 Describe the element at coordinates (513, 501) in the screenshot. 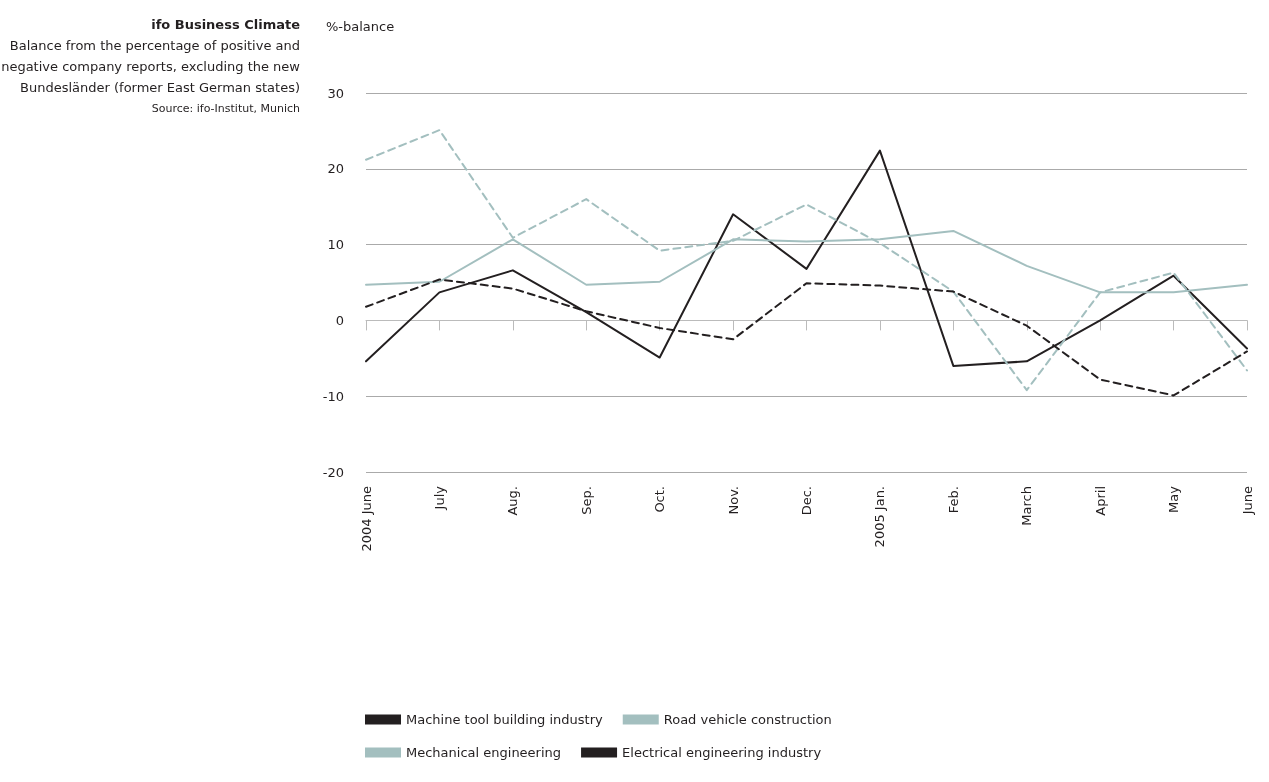

I see `x-tick-label: Aug.` at that location.